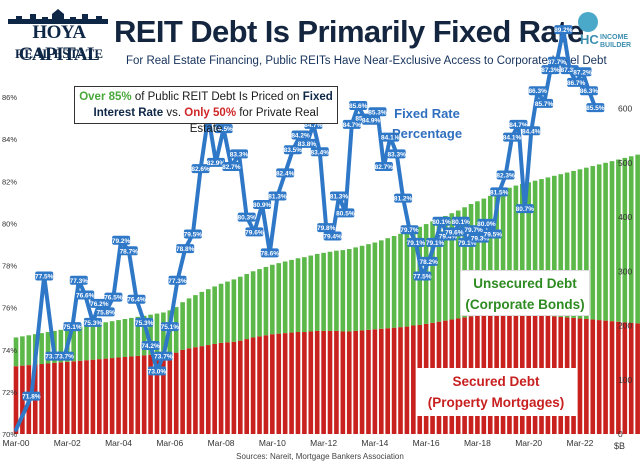 This screenshot has width=640, height=465. Describe the element at coordinates (320, 152) in the screenshot. I see `fixed-rate-data-label: 83.4%` at that location.